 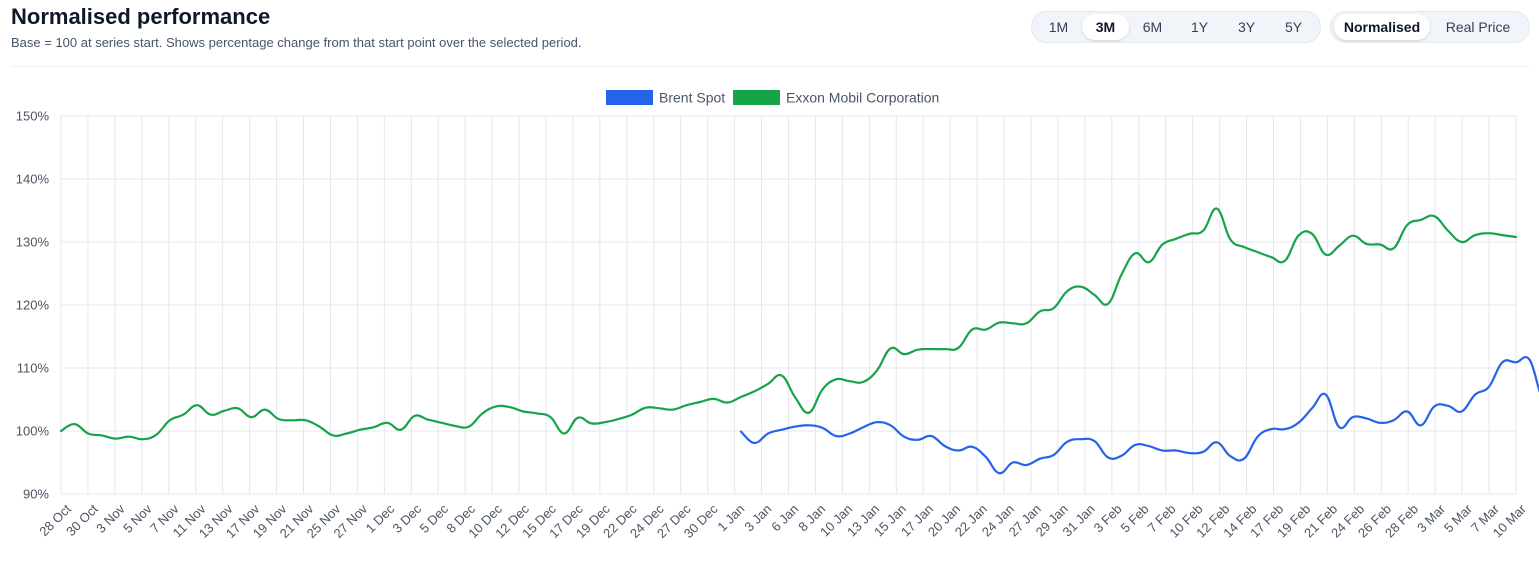 I want to click on range-3m-button: 3M, so click(x=1105, y=27).